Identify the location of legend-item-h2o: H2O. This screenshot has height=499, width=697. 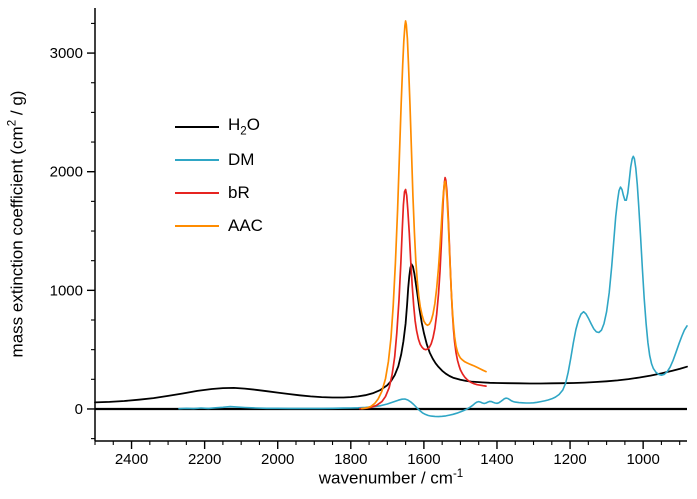
(219, 126).